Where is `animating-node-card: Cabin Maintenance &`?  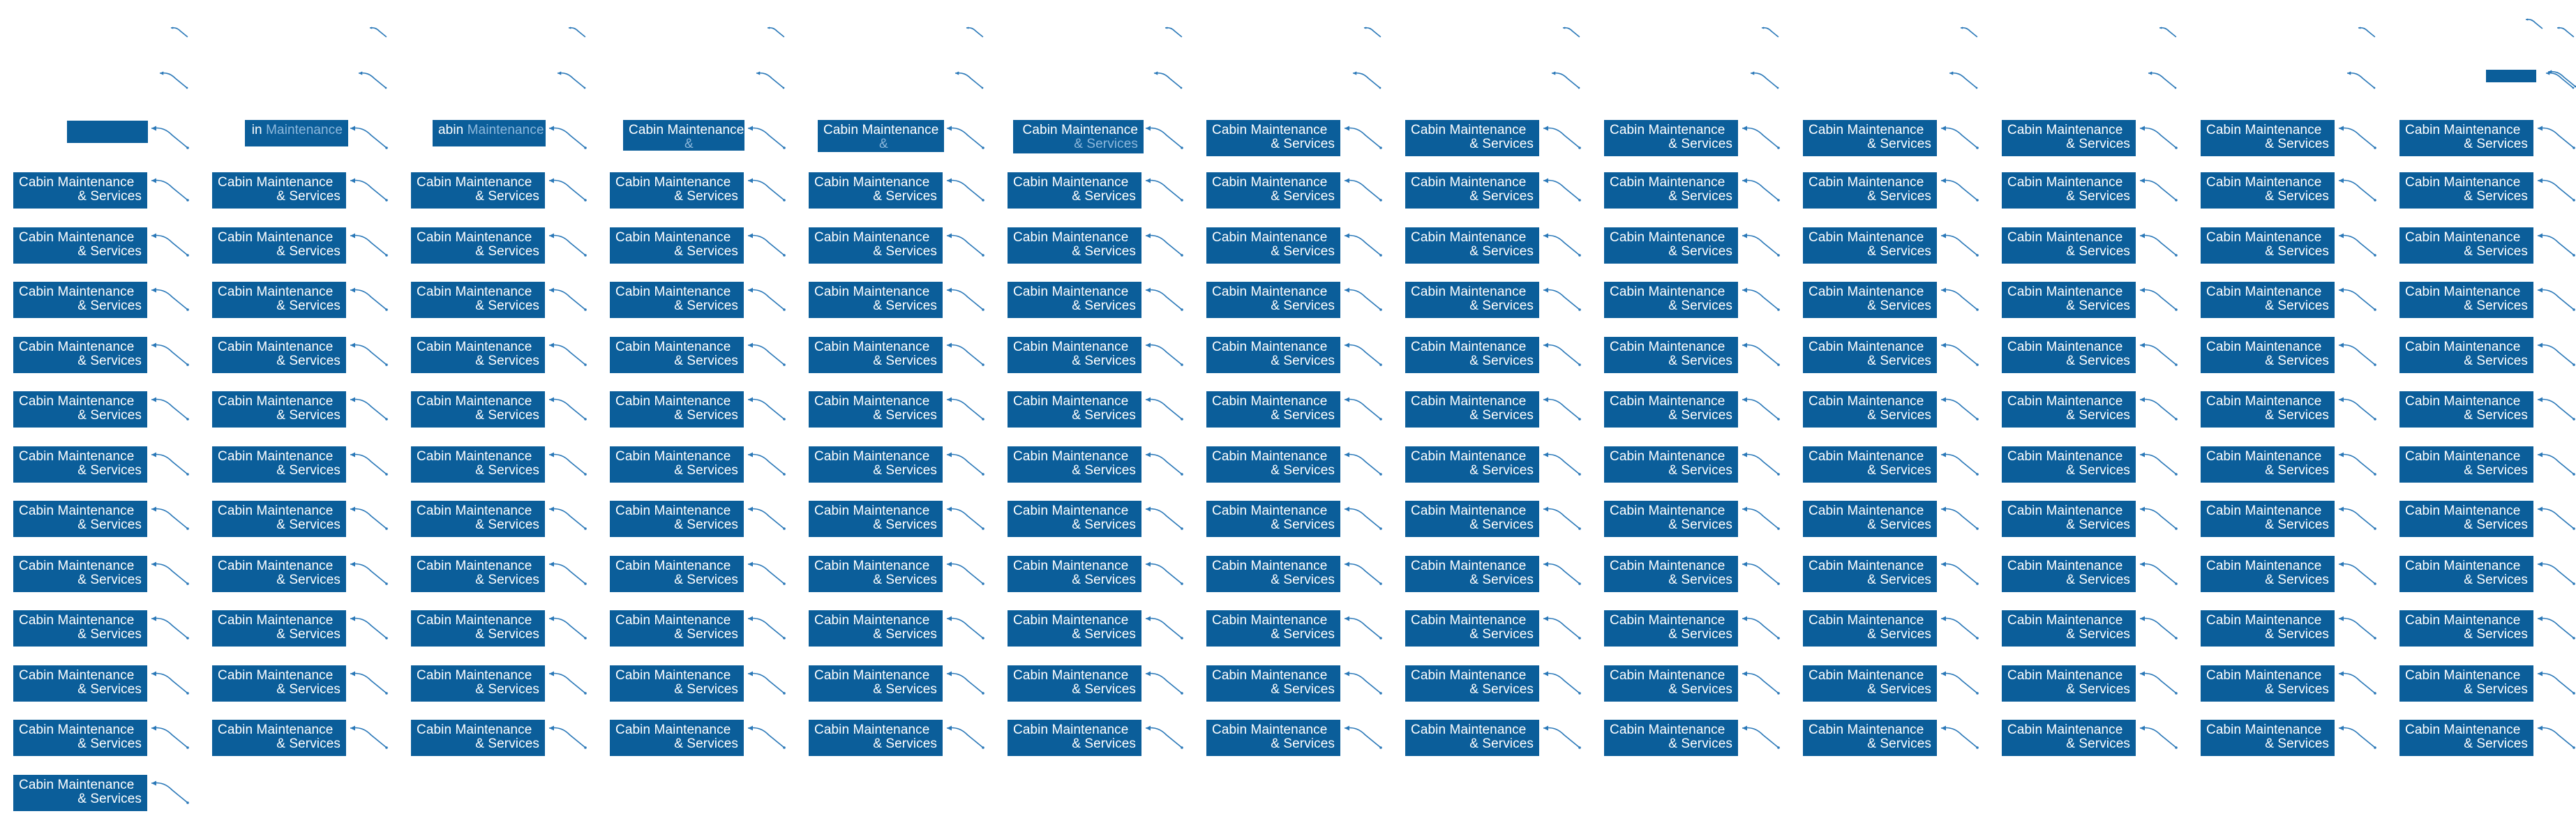 animating-node-card: Cabin Maintenance & is located at coordinates (683, 135).